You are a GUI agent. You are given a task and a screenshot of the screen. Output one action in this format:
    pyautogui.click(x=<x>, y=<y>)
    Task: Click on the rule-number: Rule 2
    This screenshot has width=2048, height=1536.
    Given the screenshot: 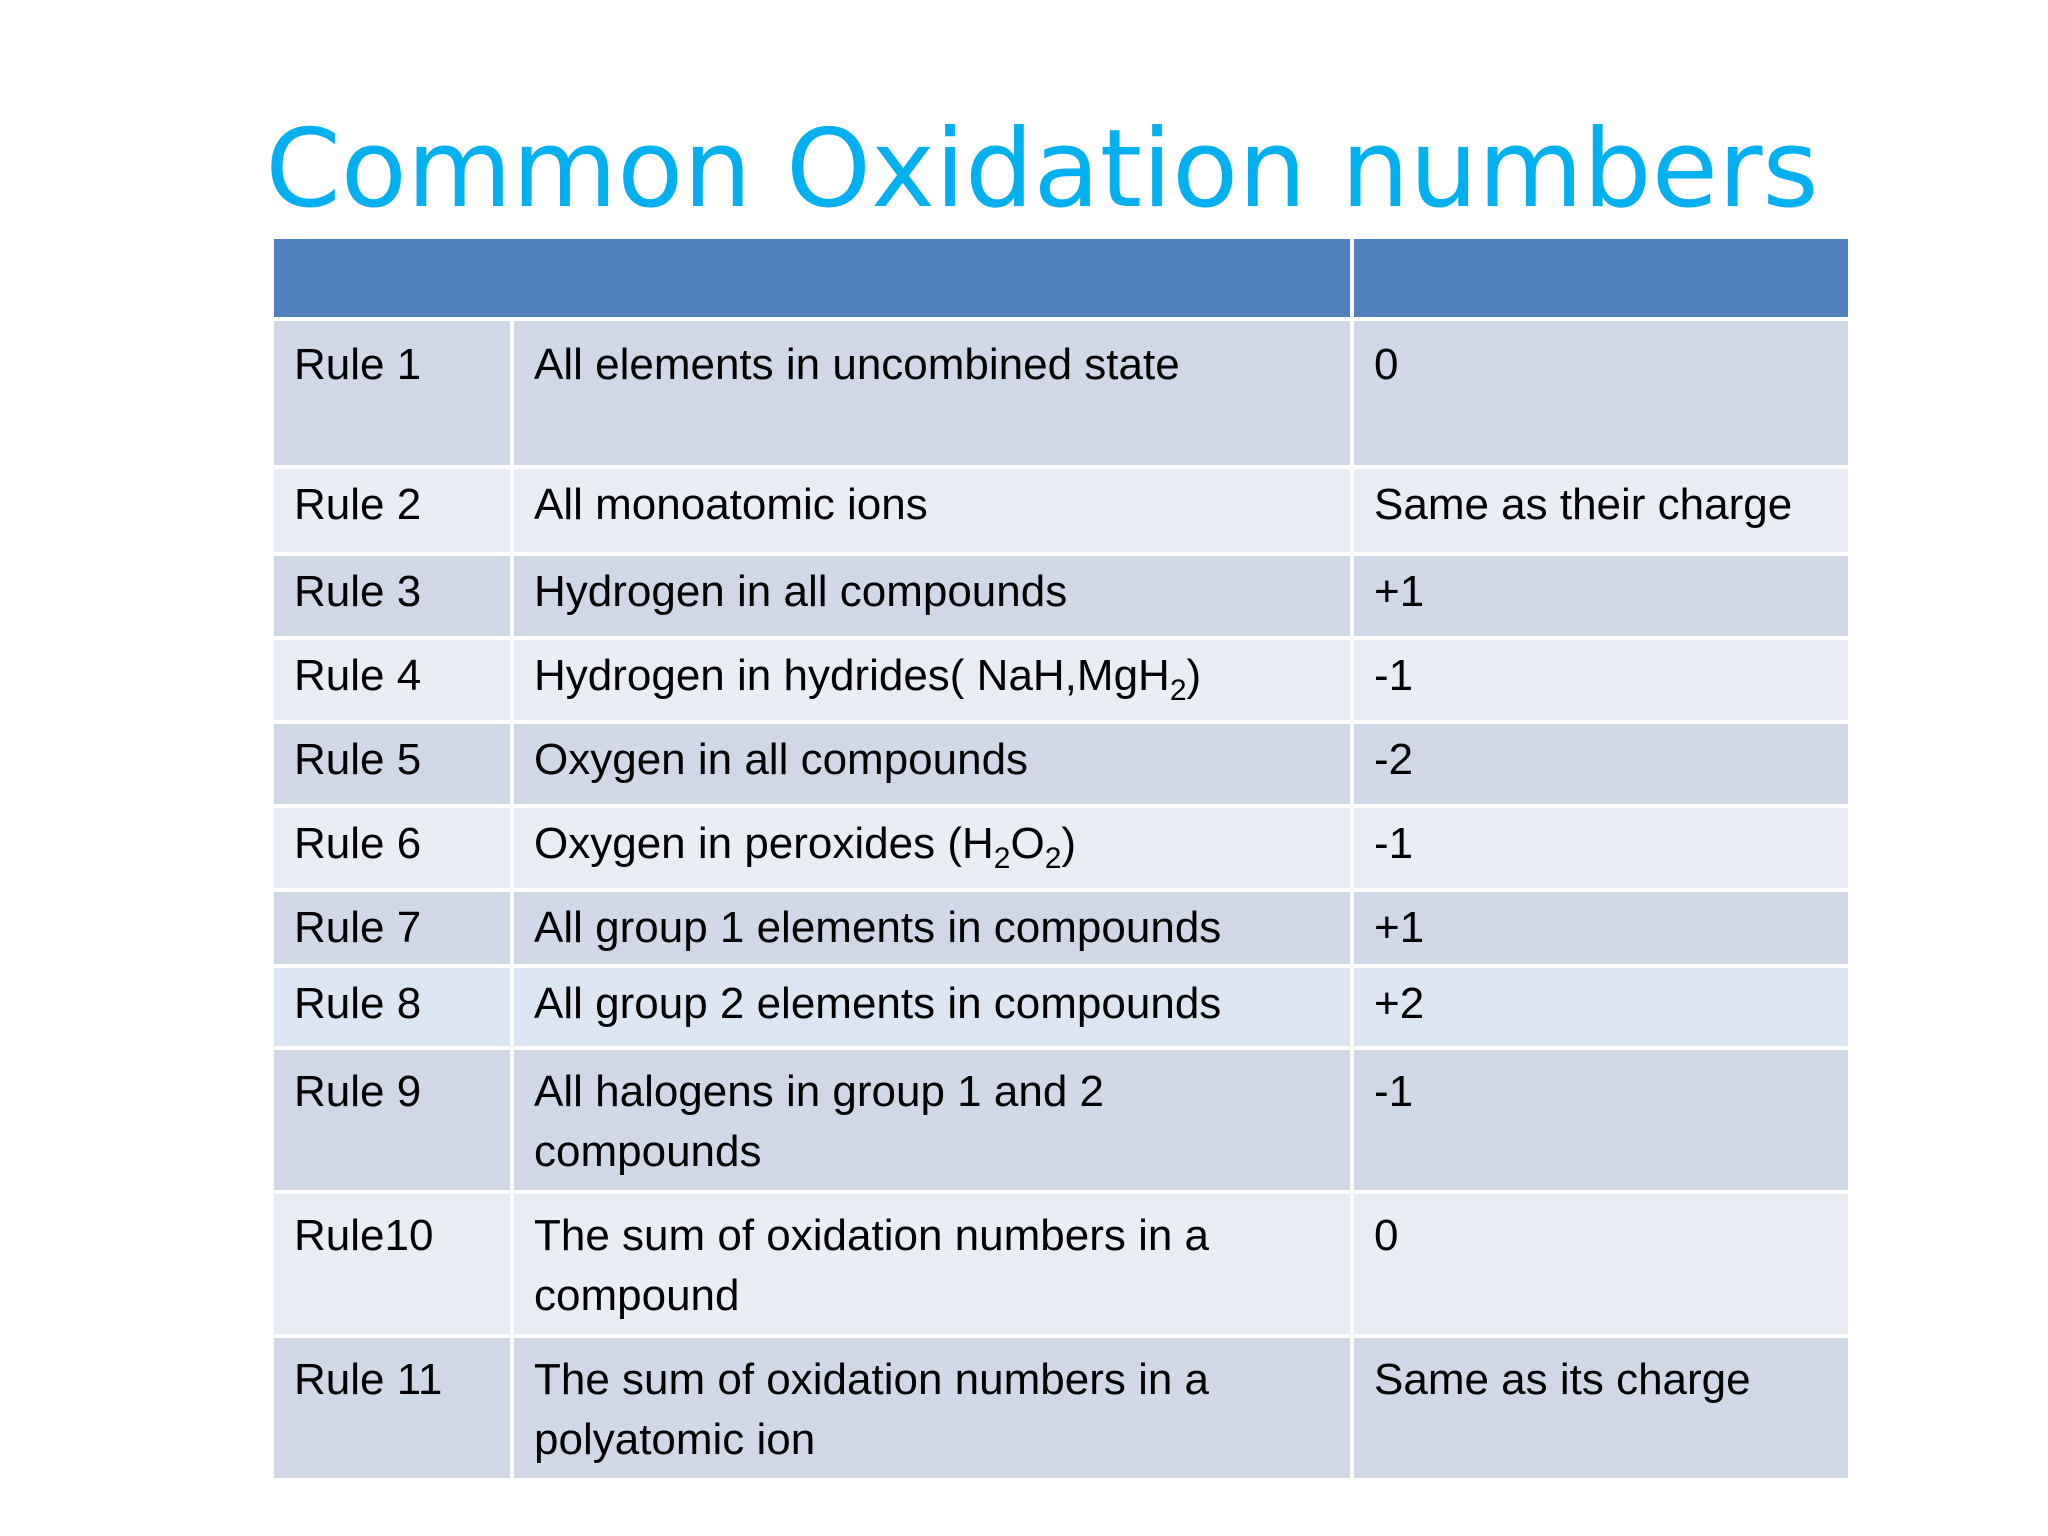 What is the action you would take?
    pyautogui.click(x=392, y=510)
    